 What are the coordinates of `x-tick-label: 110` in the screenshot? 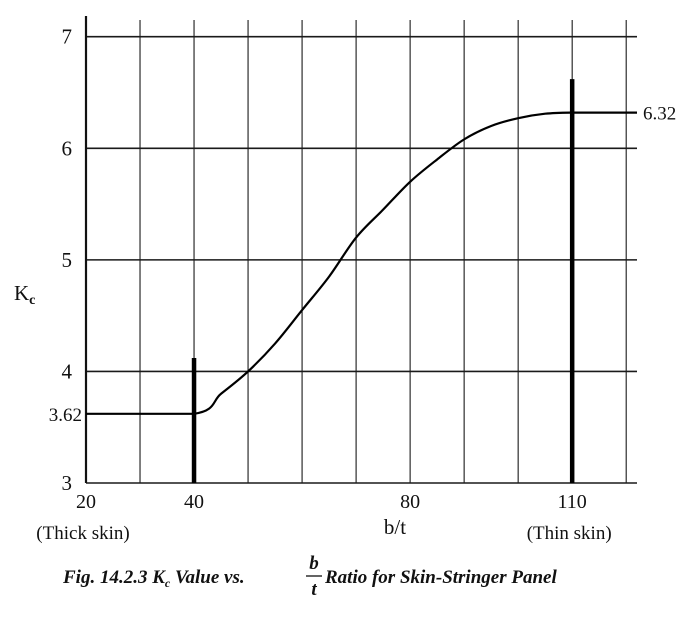 It's located at (572, 502).